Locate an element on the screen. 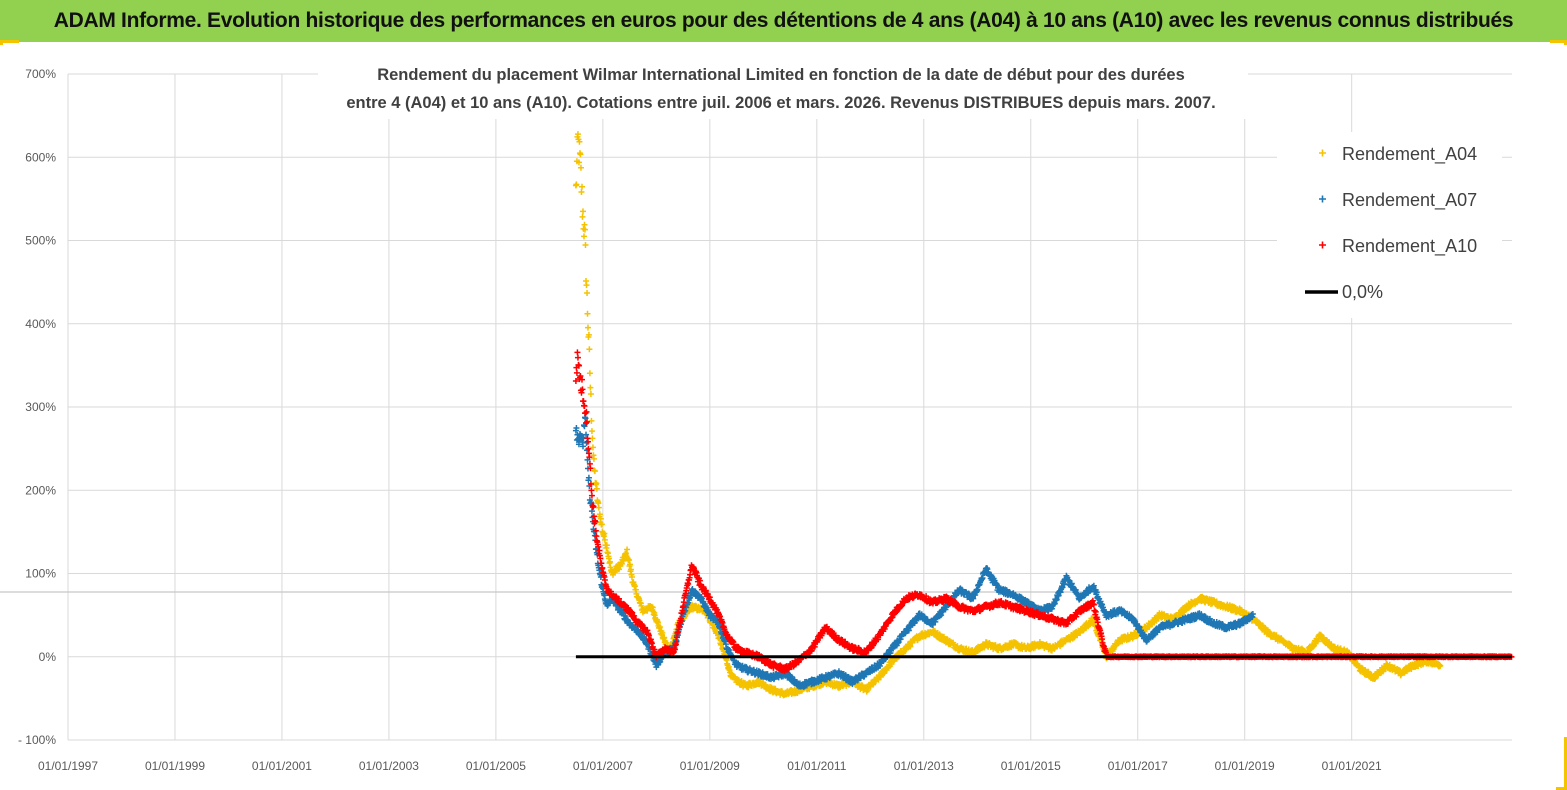 This screenshot has height=790, width=1567. y-tick-label: 700% is located at coordinates (40, 74).